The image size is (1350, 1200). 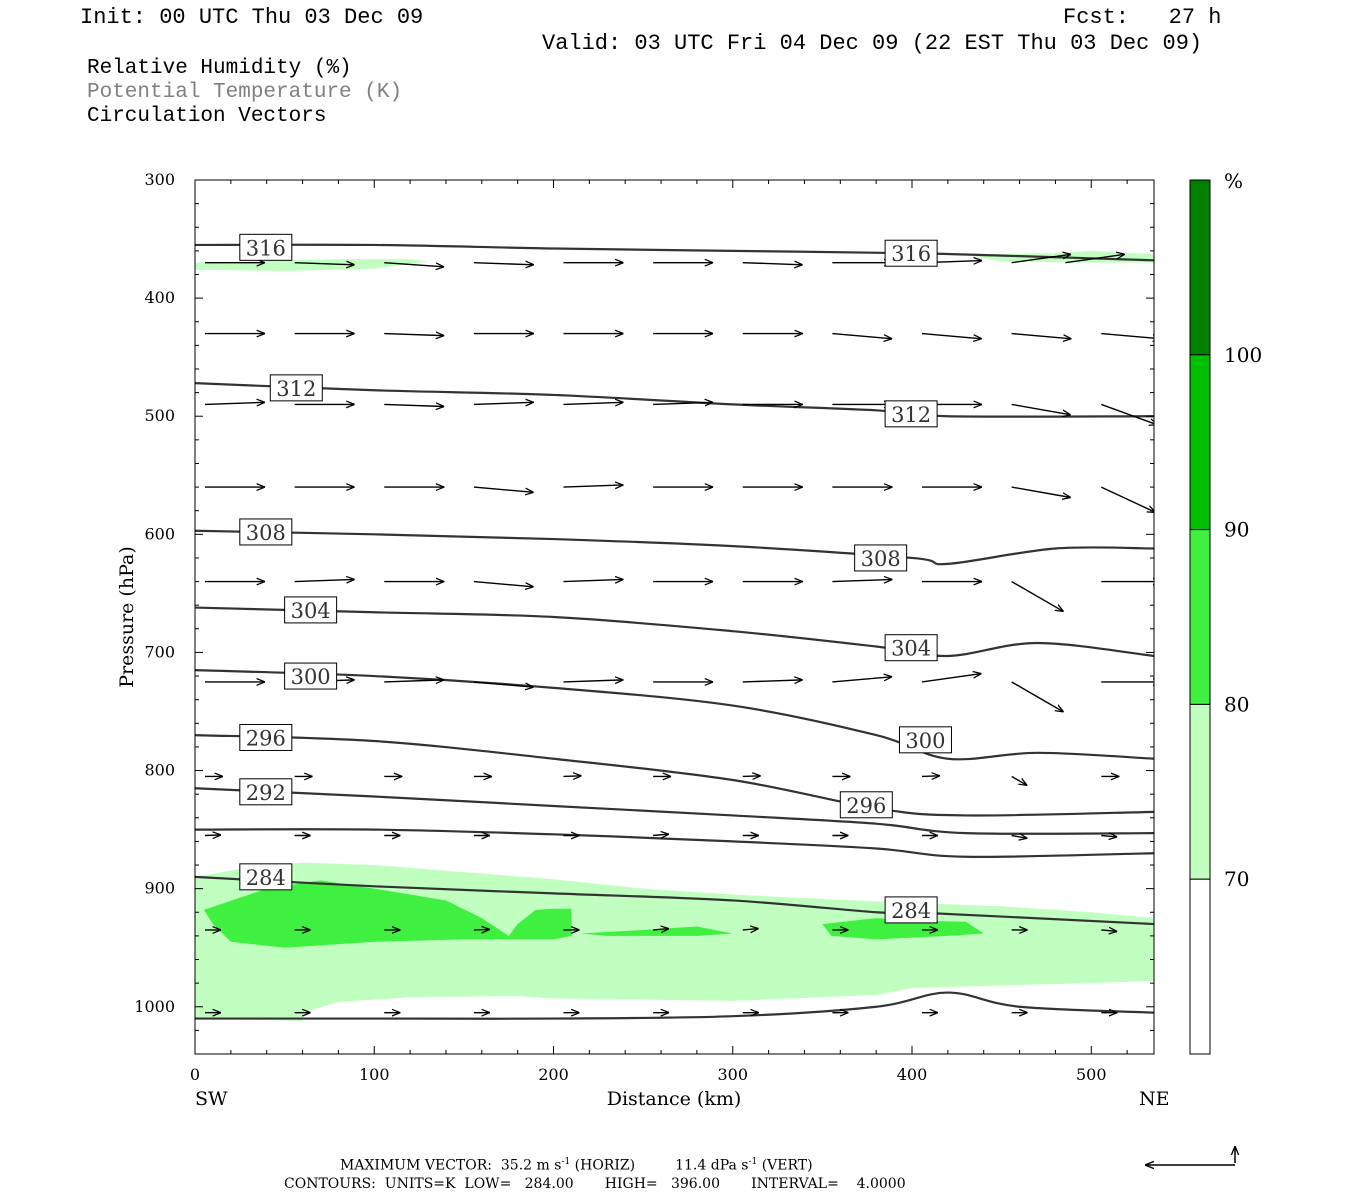 I want to click on x-axis-title: Distance (km), so click(x=674, y=1099).